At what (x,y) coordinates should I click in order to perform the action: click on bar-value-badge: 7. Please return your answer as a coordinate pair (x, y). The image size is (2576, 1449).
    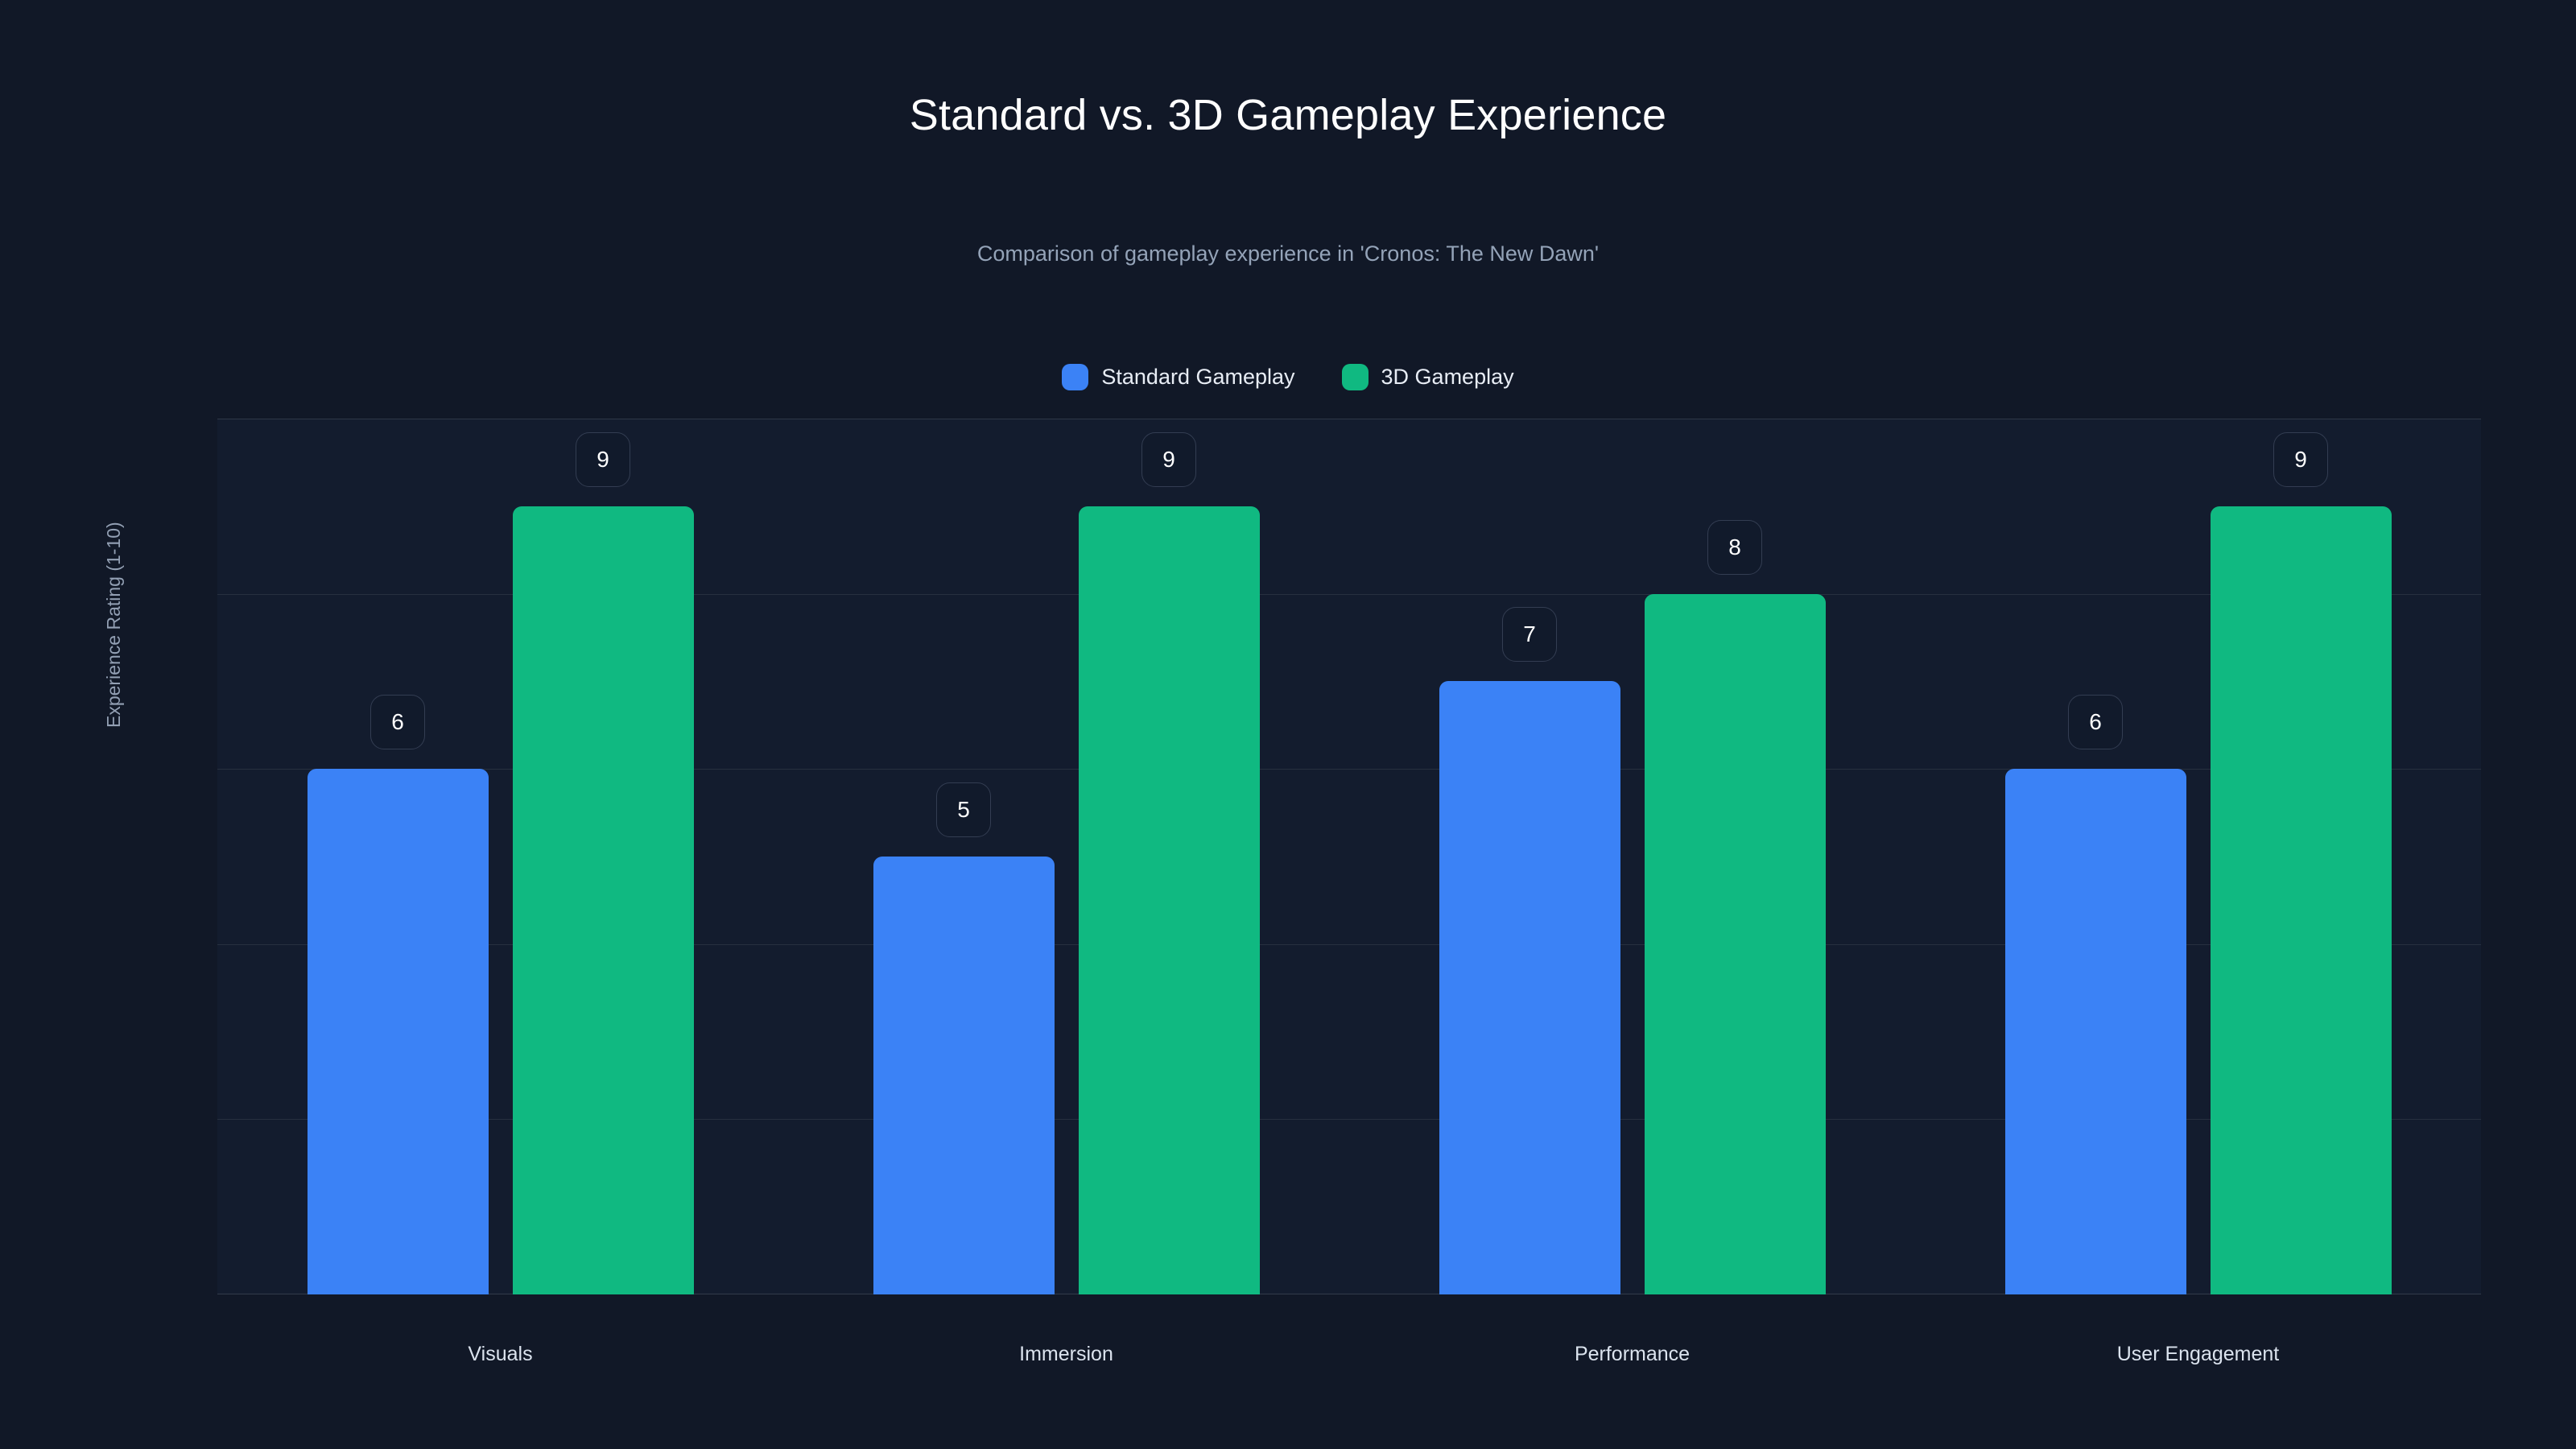
    Looking at the image, I should click on (1529, 635).